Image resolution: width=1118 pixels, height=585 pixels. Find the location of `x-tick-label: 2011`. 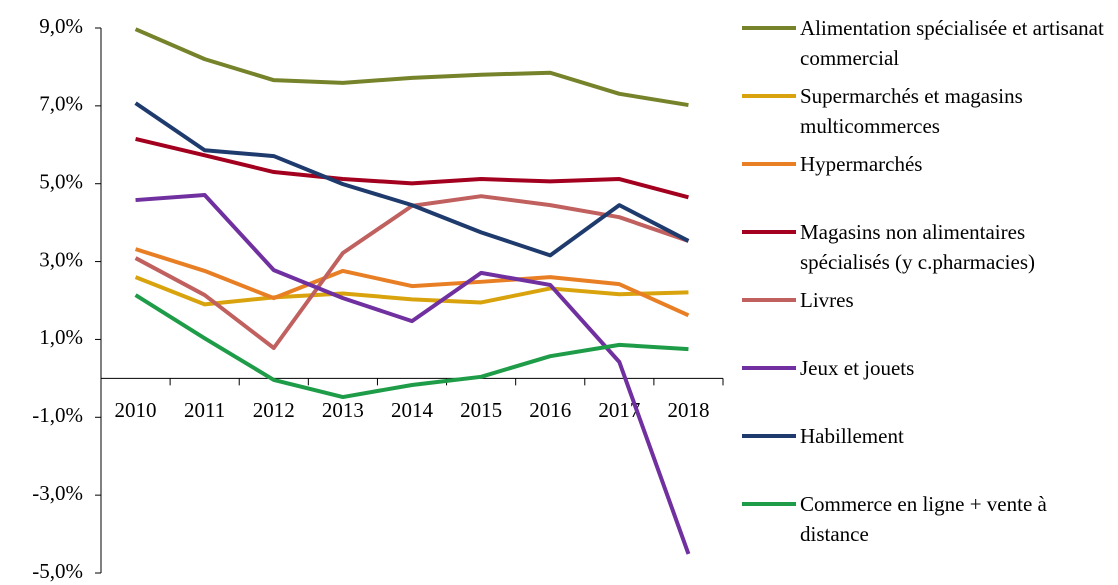

x-tick-label: 2011 is located at coordinates (204, 410).